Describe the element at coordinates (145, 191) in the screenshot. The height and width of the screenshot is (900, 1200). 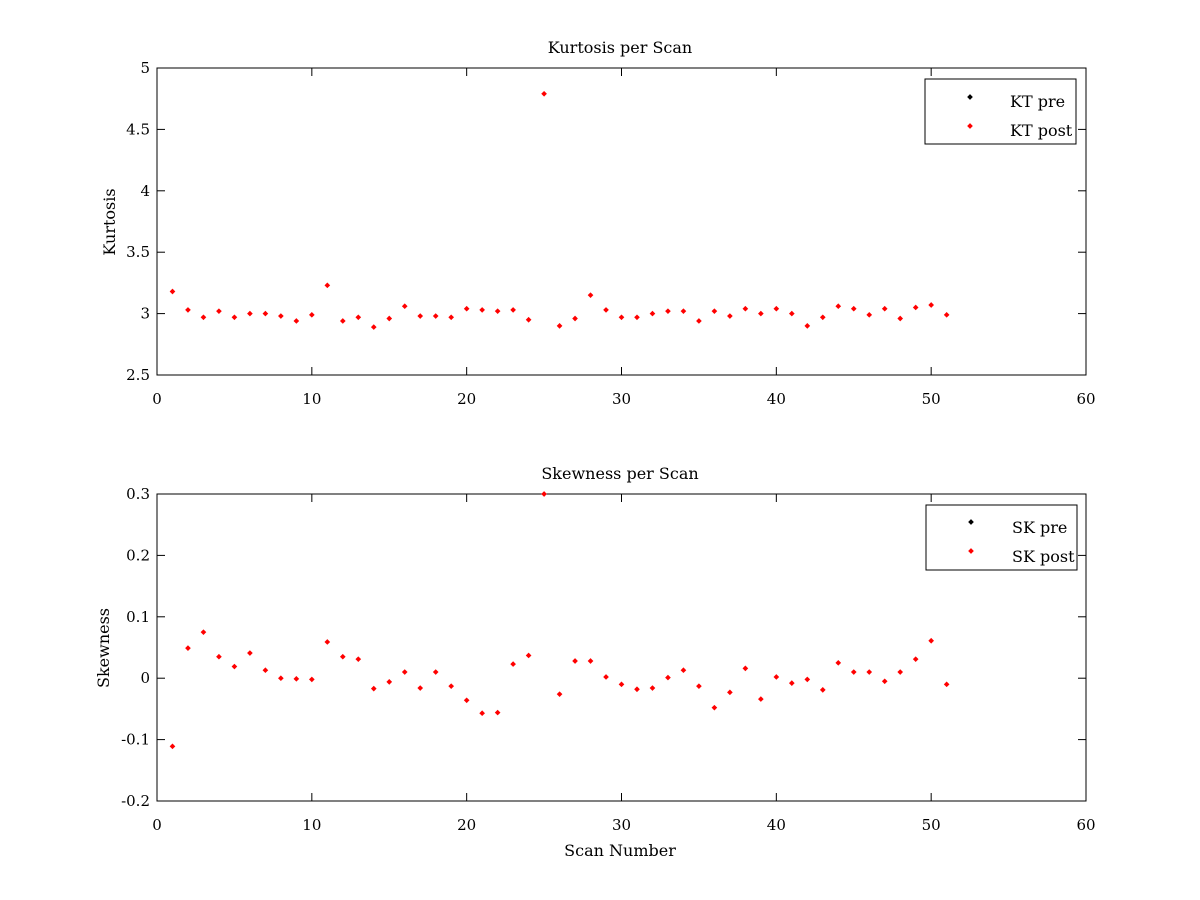
I see `kurtosis-ytick-label: 4` at that location.